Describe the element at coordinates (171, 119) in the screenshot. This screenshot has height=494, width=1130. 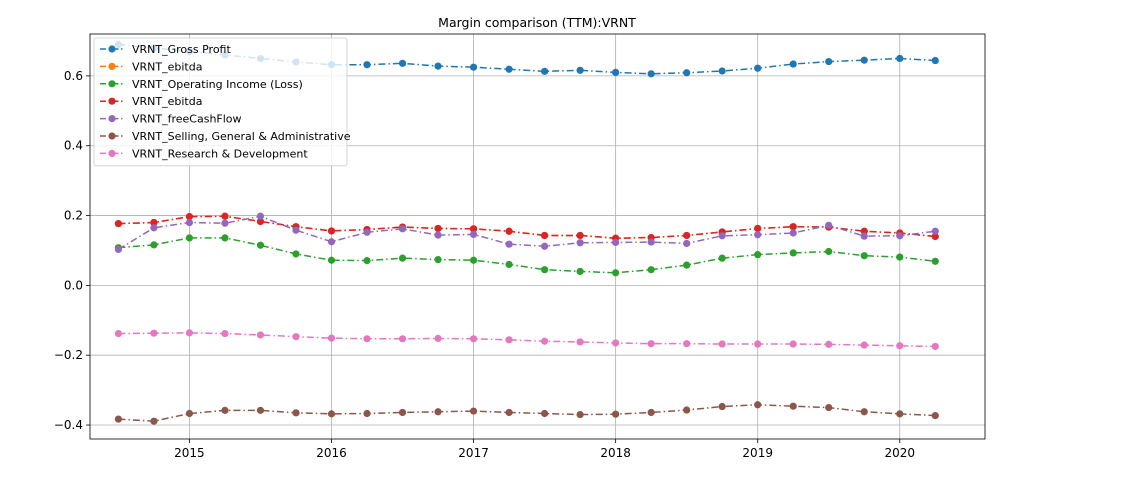
I see `legend-item: VRNT_freeCashFlow` at that location.